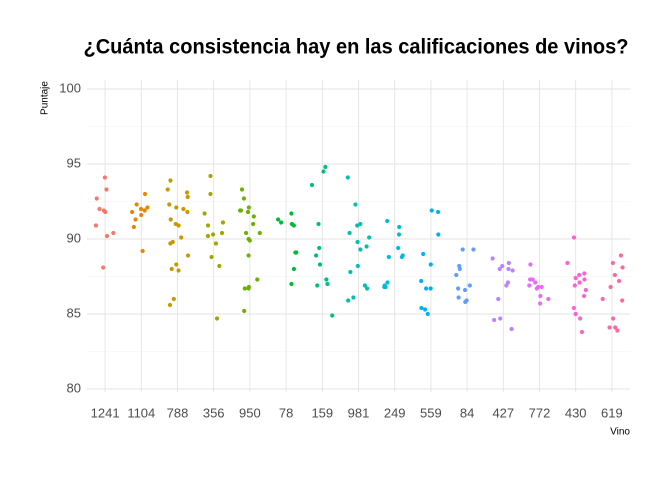  I want to click on y-tick-label: 95, so click(74, 162).